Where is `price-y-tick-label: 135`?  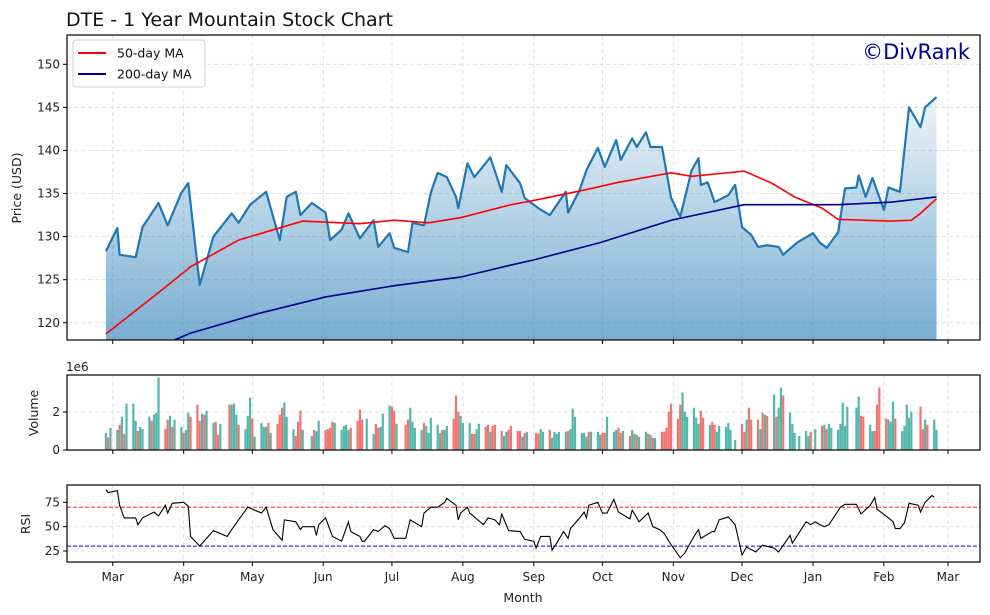 price-y-tick-label: 135 is located at coordinates (48, 194).